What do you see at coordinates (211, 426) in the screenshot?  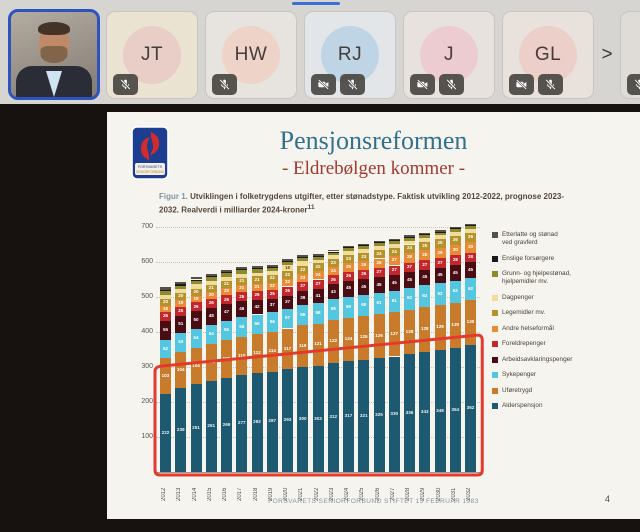 I see `bar-segment-value: 261` at bounding box center [211, 426].